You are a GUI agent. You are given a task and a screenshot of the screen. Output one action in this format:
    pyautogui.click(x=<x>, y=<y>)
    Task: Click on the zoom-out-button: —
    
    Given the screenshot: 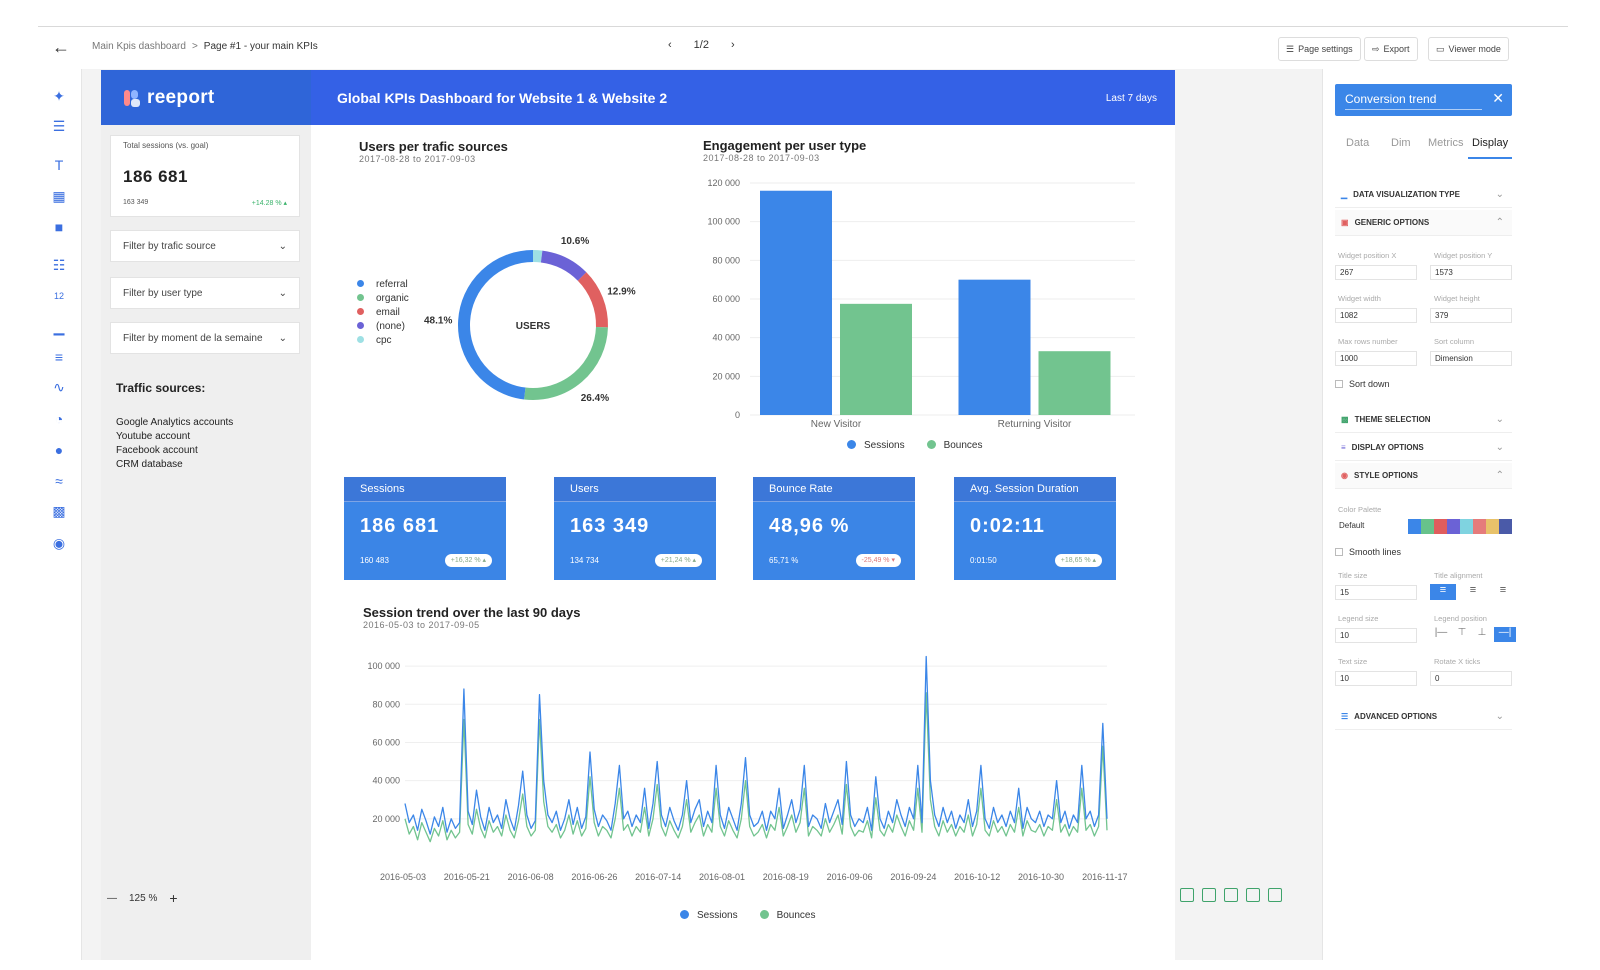 What is the action you would take?
    pyautogui.click(x=112, y=898)
    